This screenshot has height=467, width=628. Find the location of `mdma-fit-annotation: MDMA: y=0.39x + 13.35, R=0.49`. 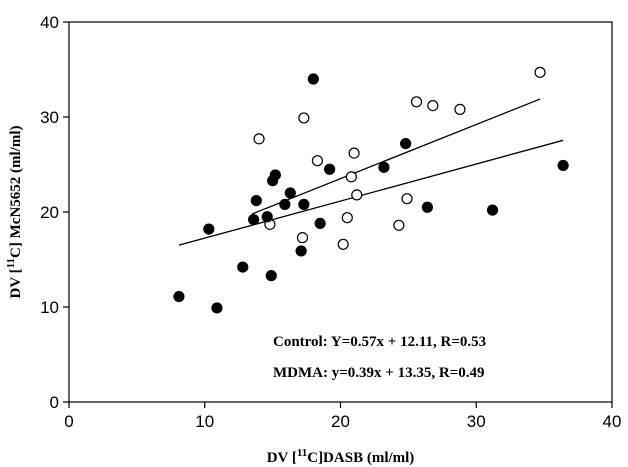

mdma-fit-annotation: MDMA: y=0.39x + 13.35, R=0.49 is located at coordinates (378, 373).